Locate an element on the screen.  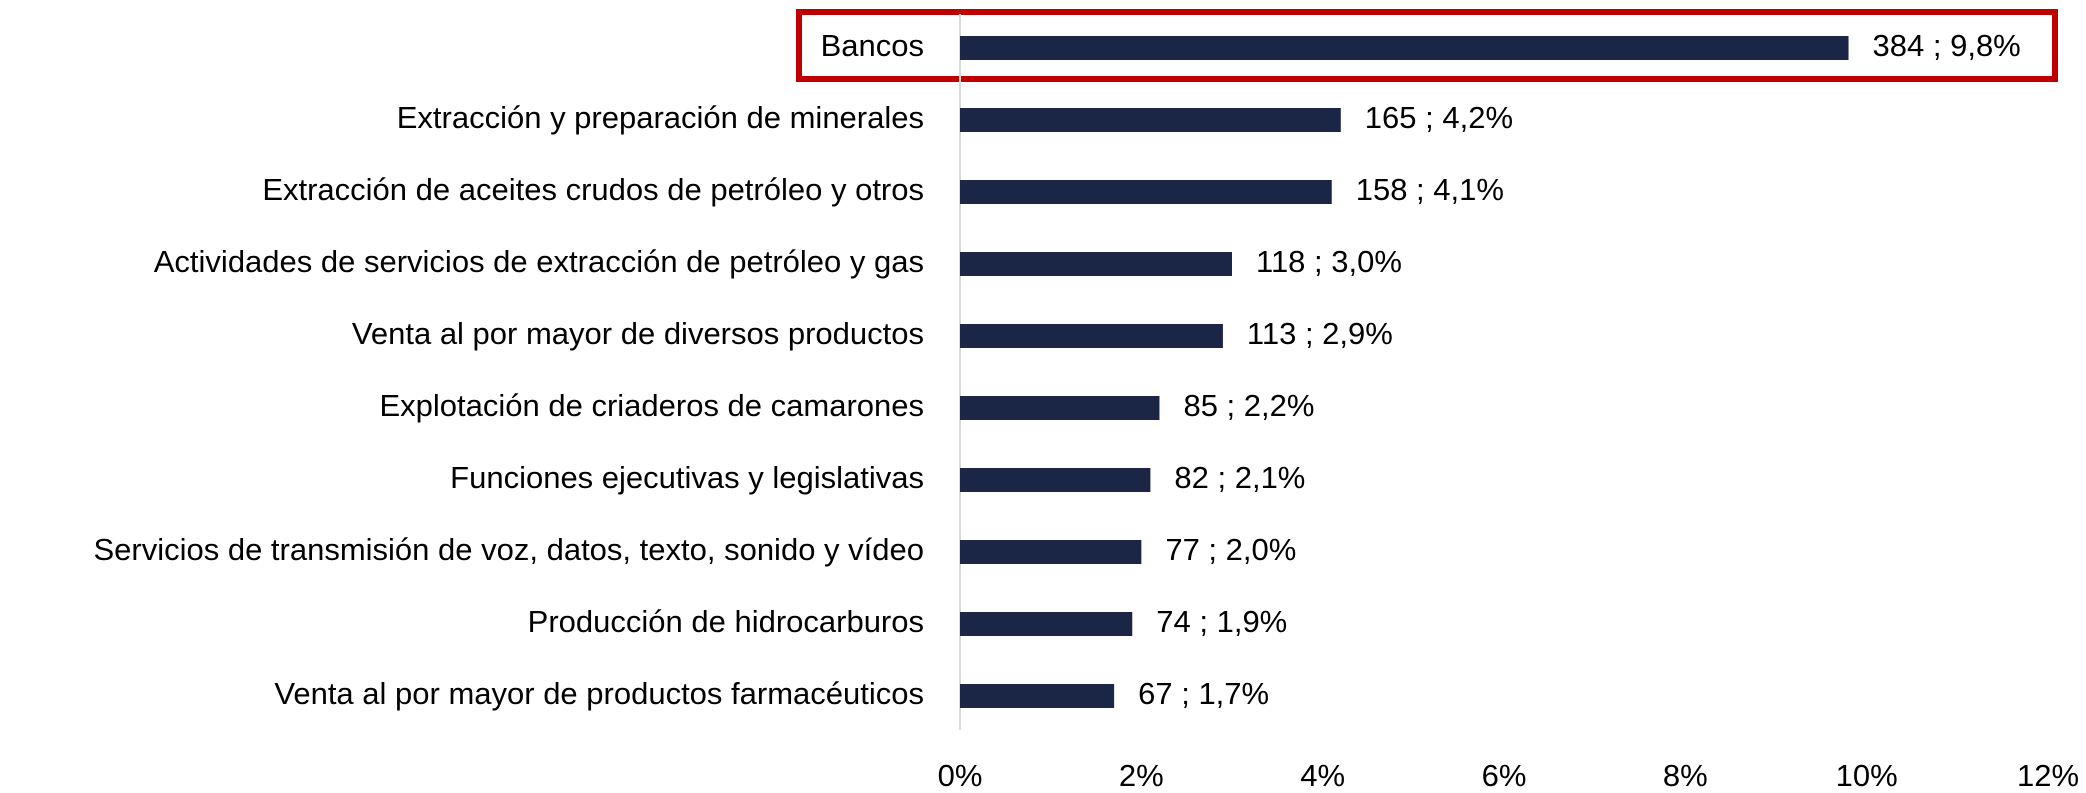
x-tick-label: 10% is located at coordinates (1867, 775).